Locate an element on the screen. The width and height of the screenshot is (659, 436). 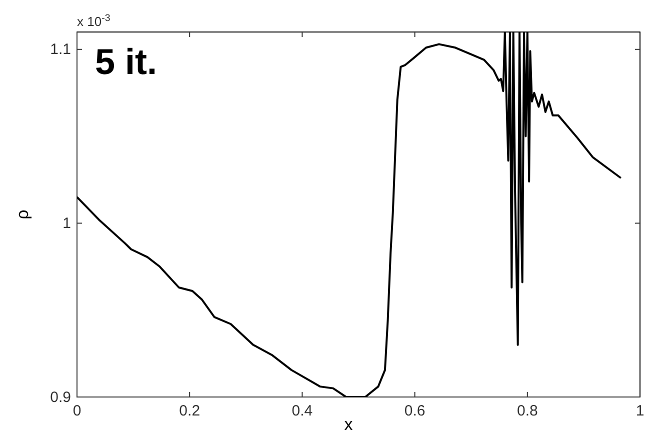
x-tick-label: 1 is located at coordinates (640, 411).